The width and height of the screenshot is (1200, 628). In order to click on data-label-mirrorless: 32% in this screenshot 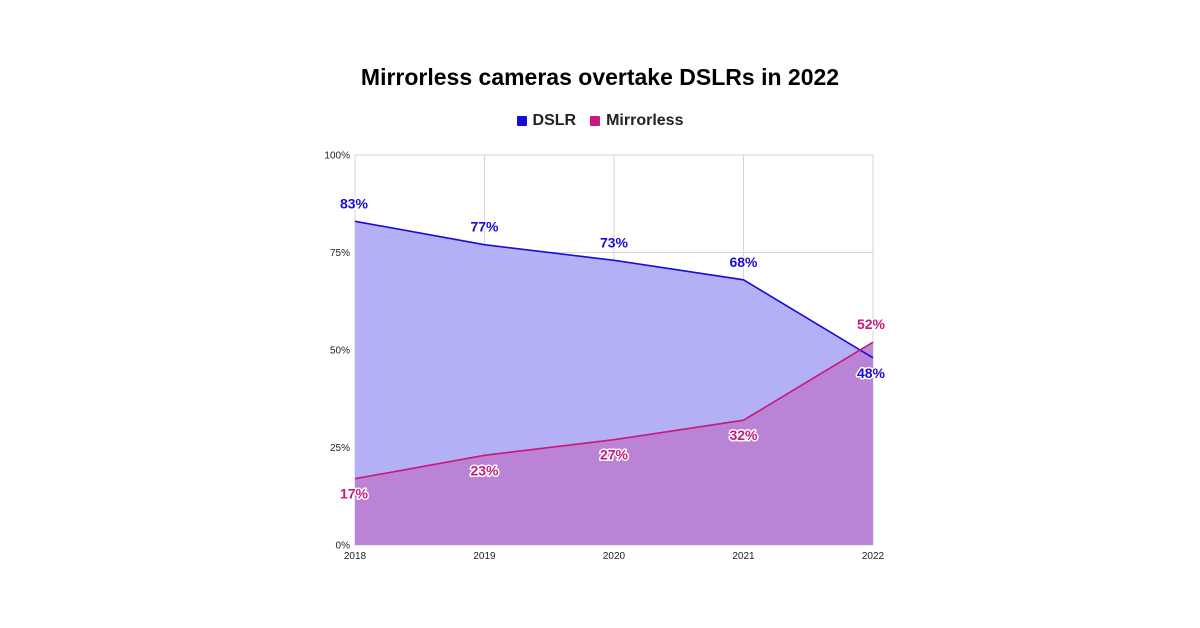, I will do `click(743, 435)`.